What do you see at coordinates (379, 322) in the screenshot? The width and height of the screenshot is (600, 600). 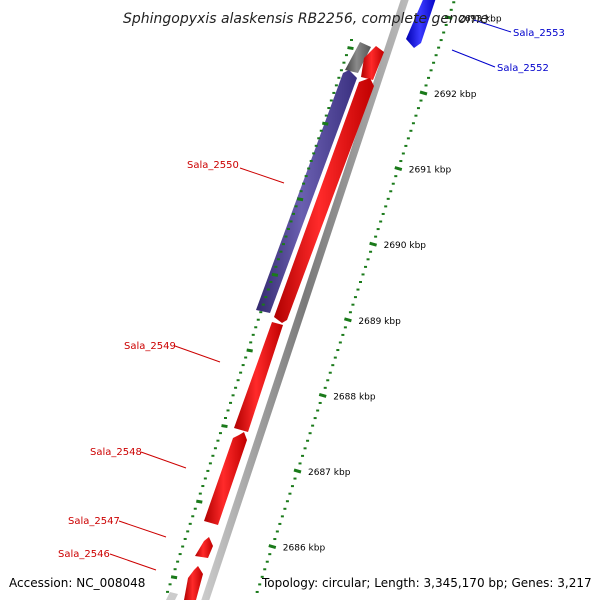 I see `ruler-tick-label: 2689 kbp` at bounding box center [379, 322].